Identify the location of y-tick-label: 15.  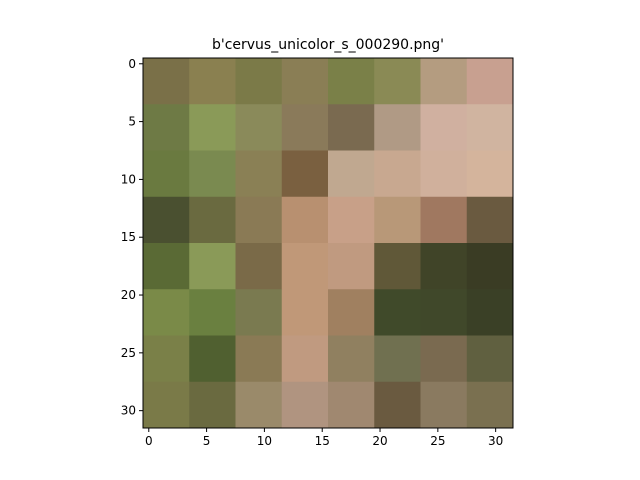
(128, 237).